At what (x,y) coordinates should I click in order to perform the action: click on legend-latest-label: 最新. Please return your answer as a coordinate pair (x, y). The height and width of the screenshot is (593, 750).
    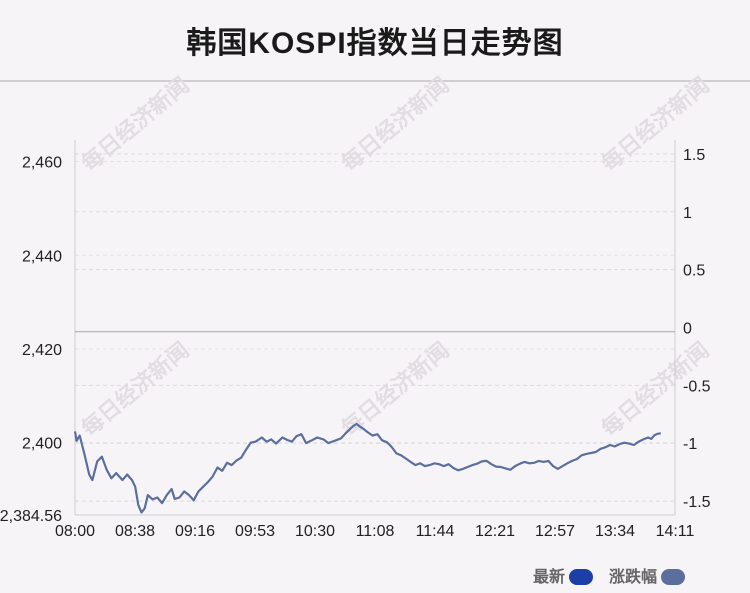
    Looking at the image, I should click on (549, 577).